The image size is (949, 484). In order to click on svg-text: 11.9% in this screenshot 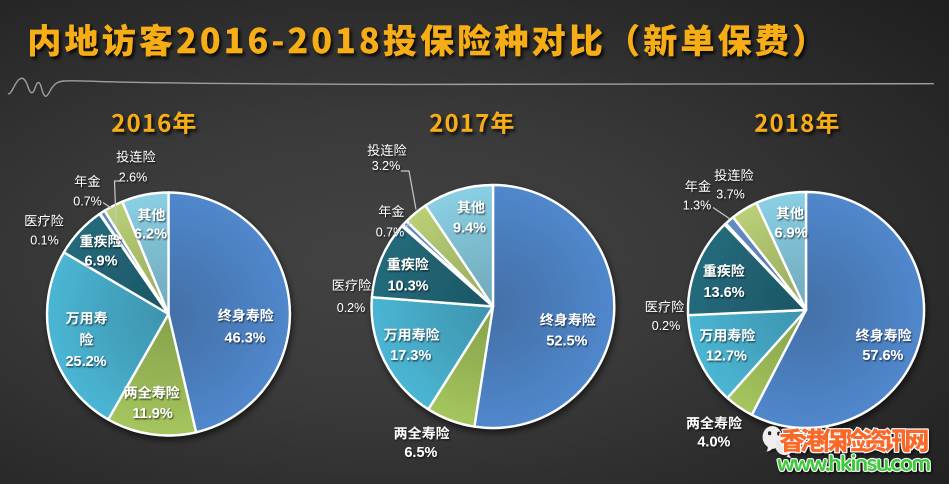, I will do `click(152, 414)`.